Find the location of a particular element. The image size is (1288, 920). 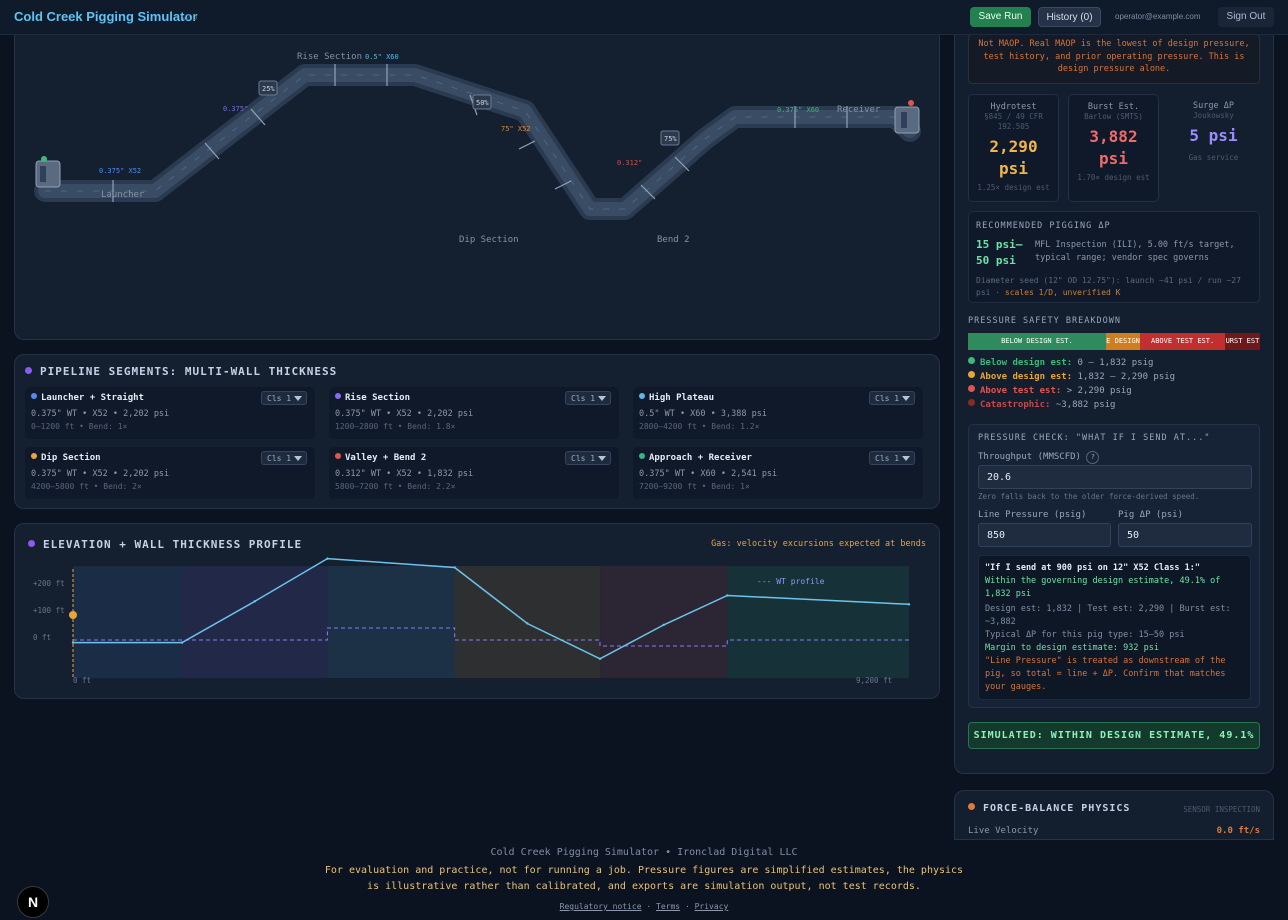

force-title: FORCE-BALANCE PHYSICS is located at coordinates (1049, 808).